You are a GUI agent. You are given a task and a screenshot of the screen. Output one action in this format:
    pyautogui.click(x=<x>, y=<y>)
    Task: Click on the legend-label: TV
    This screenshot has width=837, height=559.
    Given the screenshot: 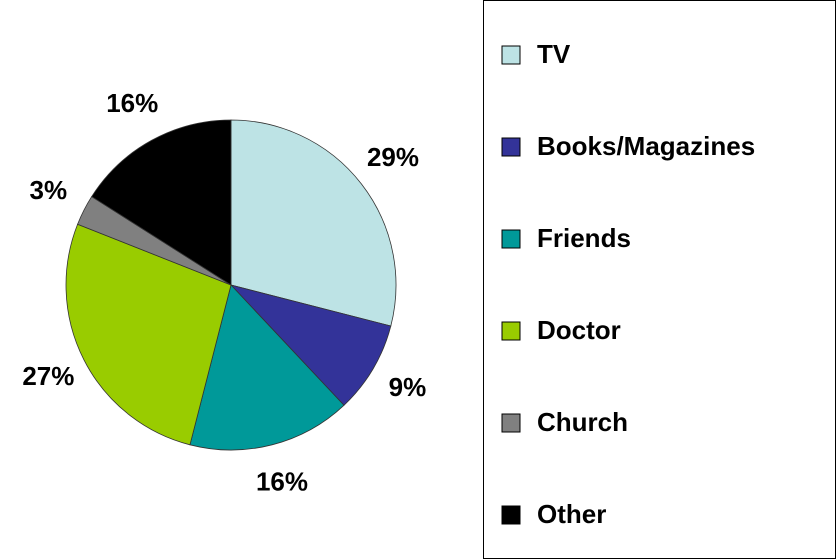 What is the action you would take?
    pyautogui.click(x=554, y=54)
    